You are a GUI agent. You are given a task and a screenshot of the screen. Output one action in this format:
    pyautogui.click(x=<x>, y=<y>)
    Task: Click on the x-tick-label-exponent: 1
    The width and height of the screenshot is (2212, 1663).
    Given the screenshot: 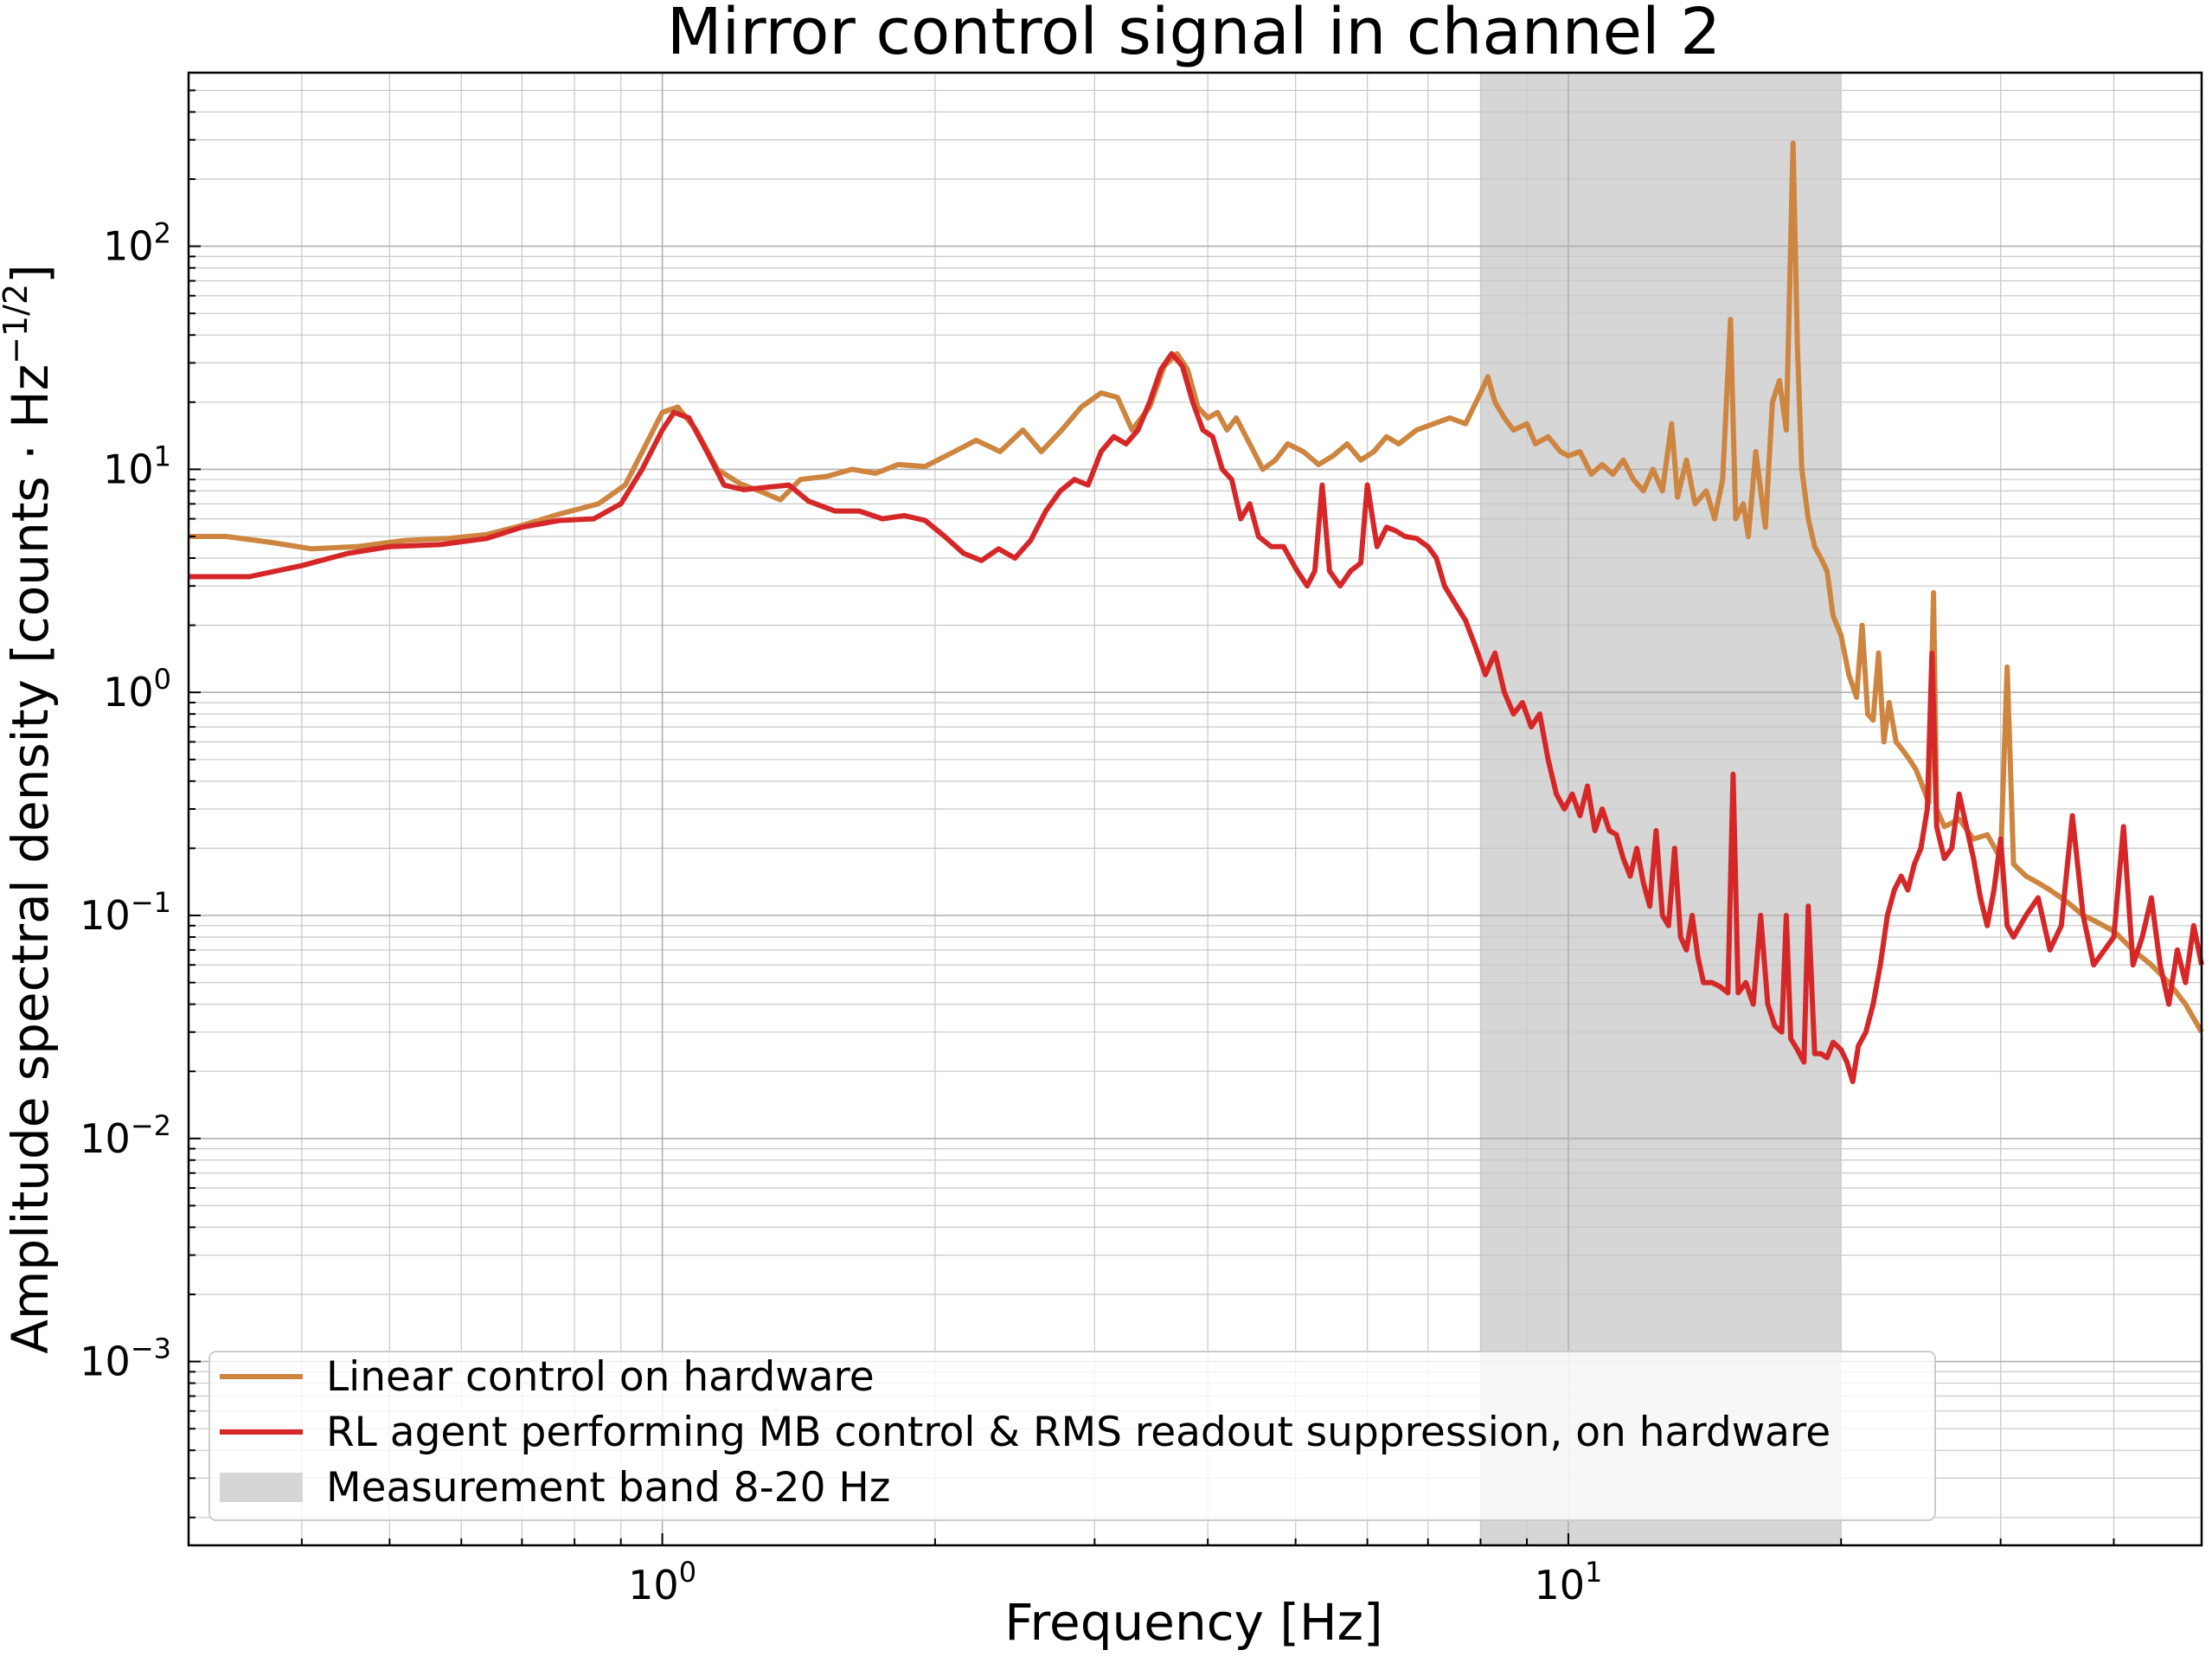 What is the action you would take?
    pyautogui.click(x=1594, y=1572)
    